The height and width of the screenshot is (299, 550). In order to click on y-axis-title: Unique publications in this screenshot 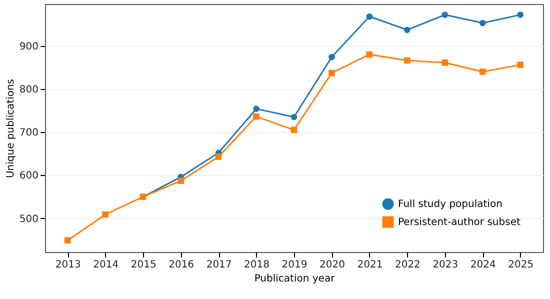, I will do `click(10, 128)`.